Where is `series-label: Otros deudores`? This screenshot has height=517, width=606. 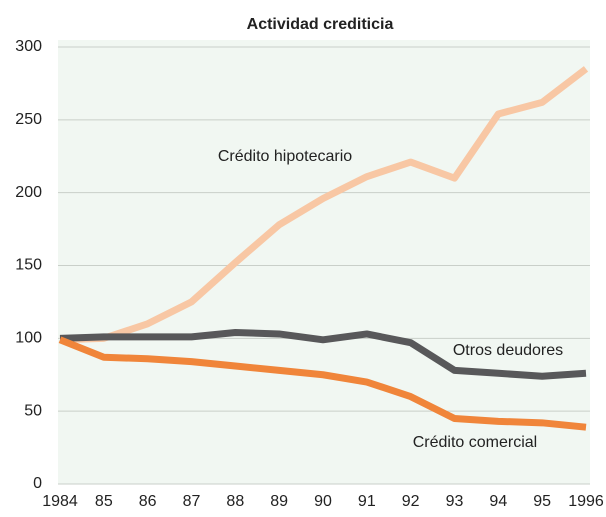 series-label: Otros deudores is located at coordinates (508, 350).